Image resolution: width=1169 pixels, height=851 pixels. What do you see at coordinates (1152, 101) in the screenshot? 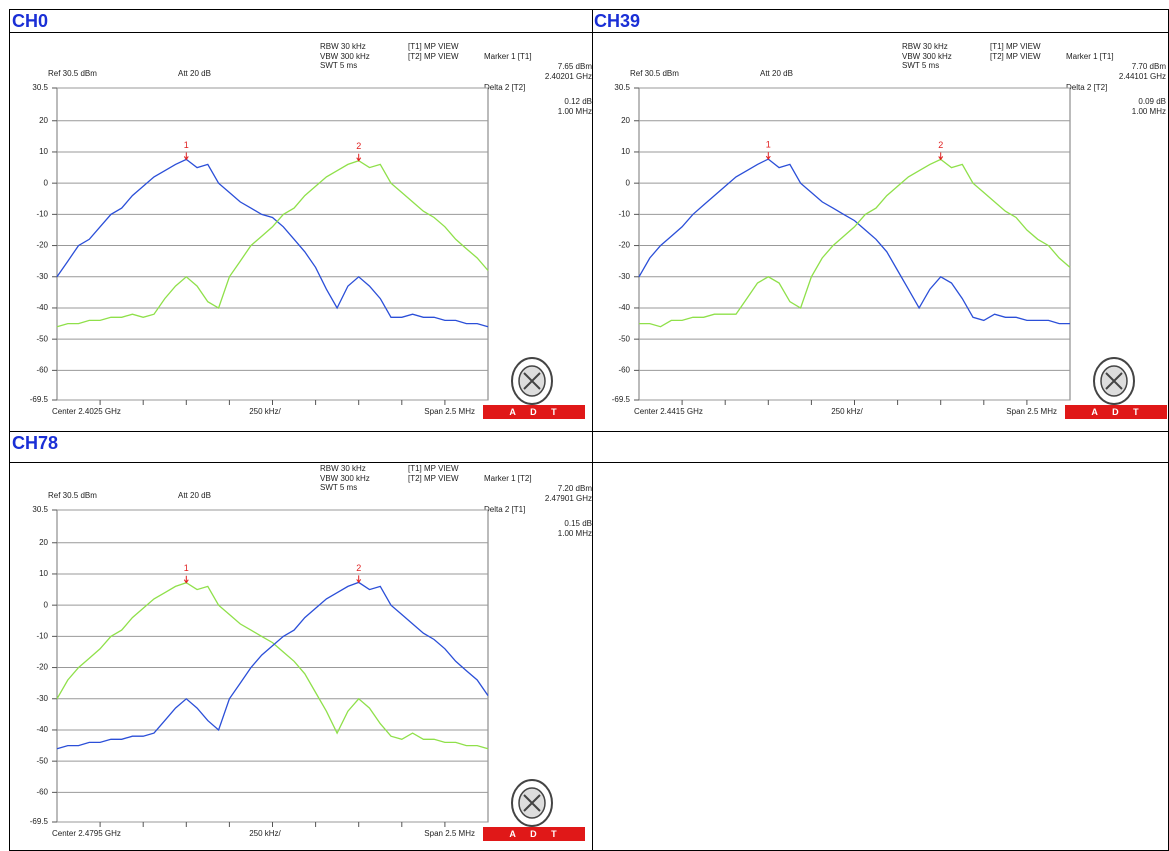
I see `delta-level: 0.09 dB` at bounding box center [1152, 101].